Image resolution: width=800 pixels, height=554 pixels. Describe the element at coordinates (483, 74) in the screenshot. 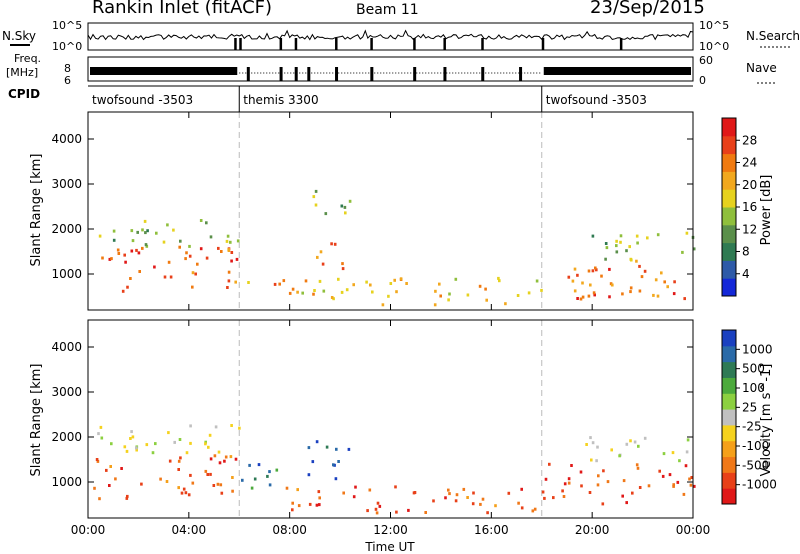

I see `freq-tick` at that location.